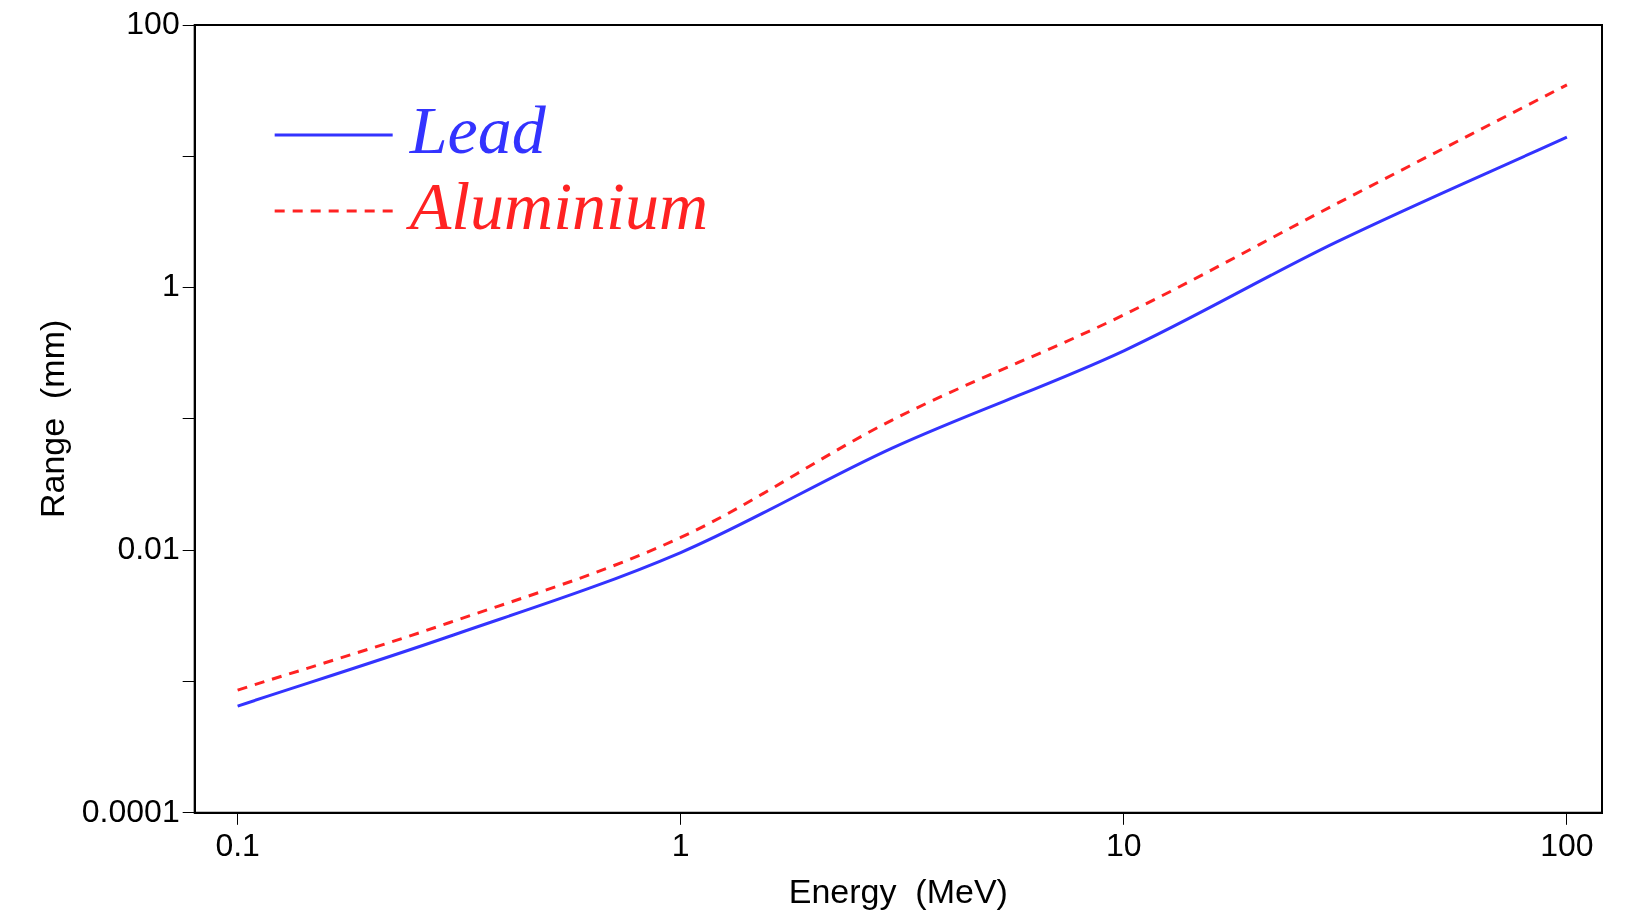 The height and width of the screenshot is (923, 1652). Describe the element at coordinates (148, 548) in the screenshot. I see `y-tick-label: 0.01` at that location.